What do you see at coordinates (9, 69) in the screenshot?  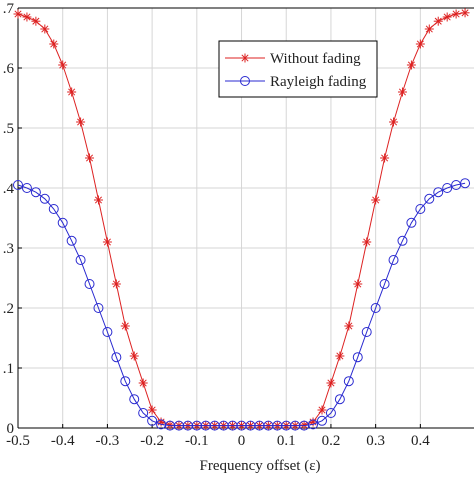 I see `y-tick-label: .6` at bounding box center [9, 69].